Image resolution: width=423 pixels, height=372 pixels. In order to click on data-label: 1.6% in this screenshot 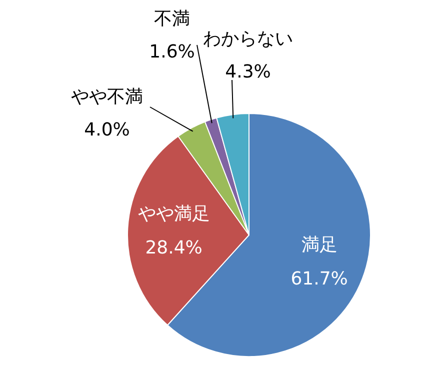, I will do `click(172, 52)`.